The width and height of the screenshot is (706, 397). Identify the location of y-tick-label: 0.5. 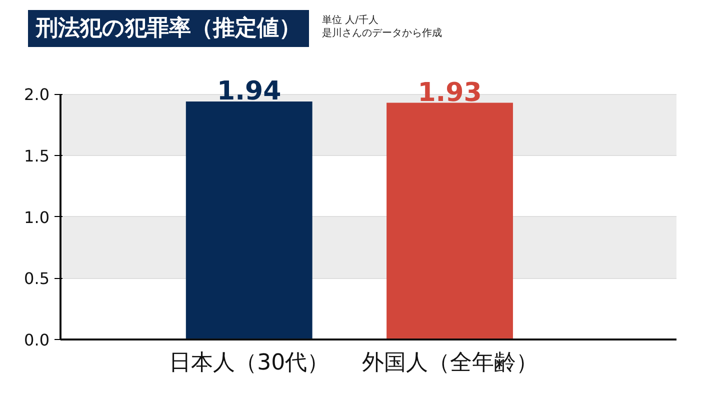
(37, 279).